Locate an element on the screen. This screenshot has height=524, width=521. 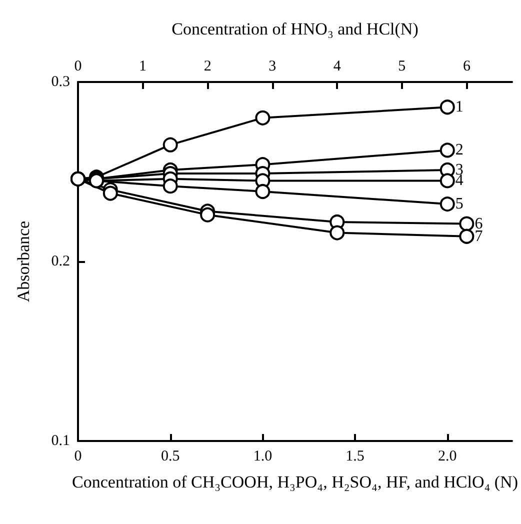
x2-tick-label: 4 is located at coordinates (337, 66).